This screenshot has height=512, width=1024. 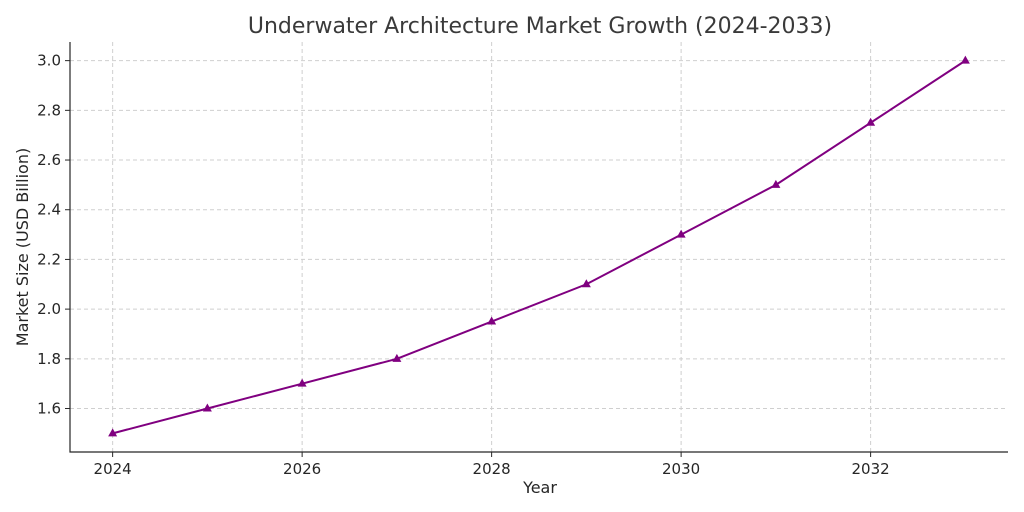 I want to click on x-tick-label: 2030, so click(x=681, y=469).